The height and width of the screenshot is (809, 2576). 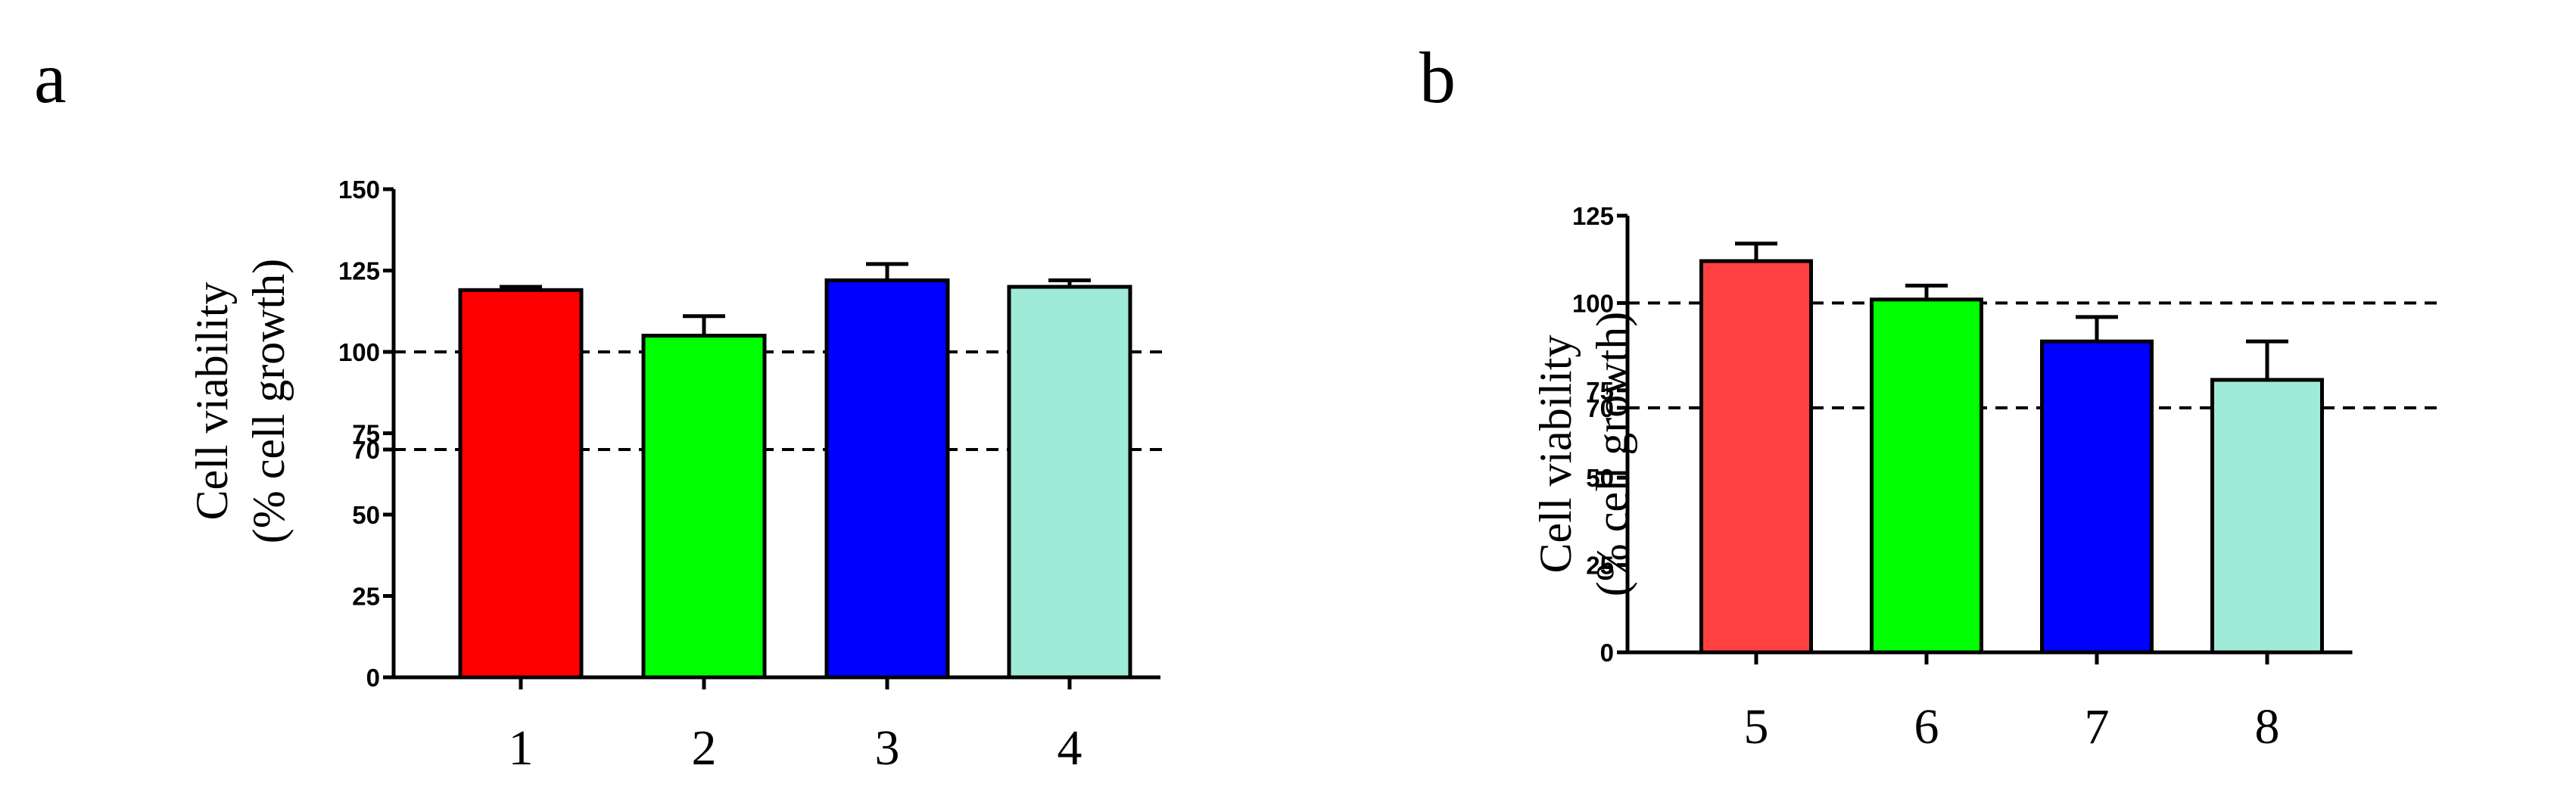 I want to click on panel-a-ylabel-line1: Cell viability, so click(x=212, y=401).